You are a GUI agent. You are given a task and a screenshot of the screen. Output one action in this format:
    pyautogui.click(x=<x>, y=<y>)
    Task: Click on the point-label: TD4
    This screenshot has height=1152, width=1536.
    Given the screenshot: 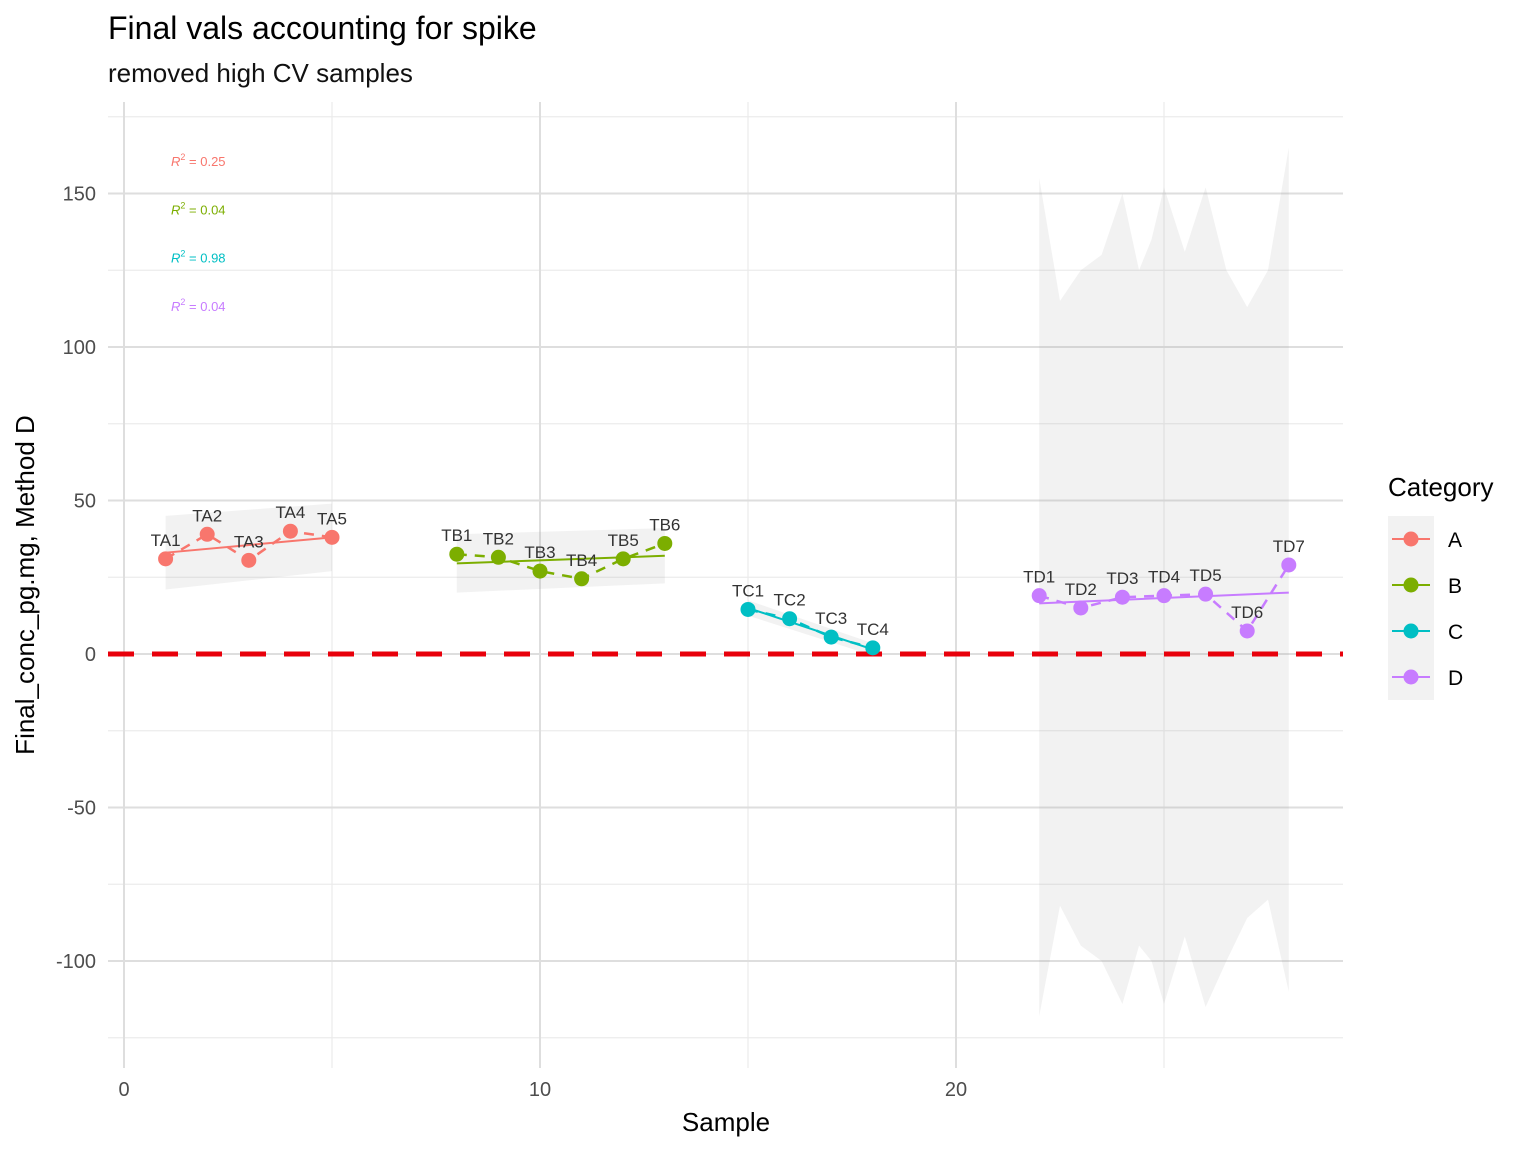 What is the action you would take?
    pyautogui.click(x=1164, y=577)
    